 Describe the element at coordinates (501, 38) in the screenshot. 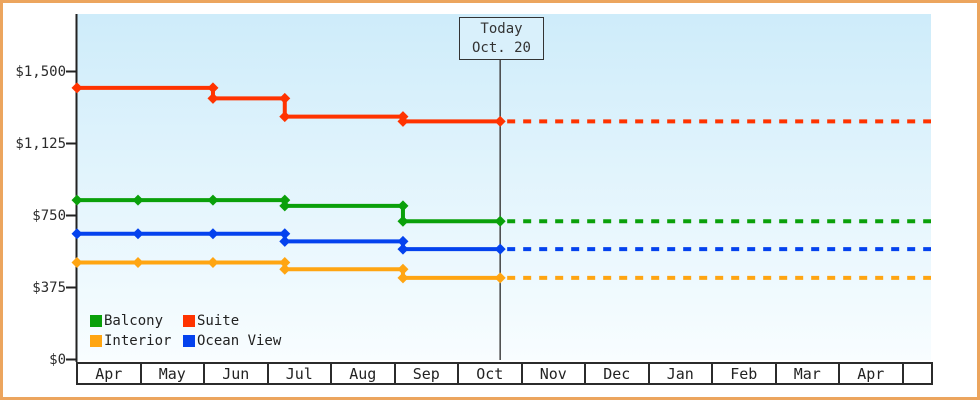

I see `today-marker-box: Today Oct. 20` at that location.